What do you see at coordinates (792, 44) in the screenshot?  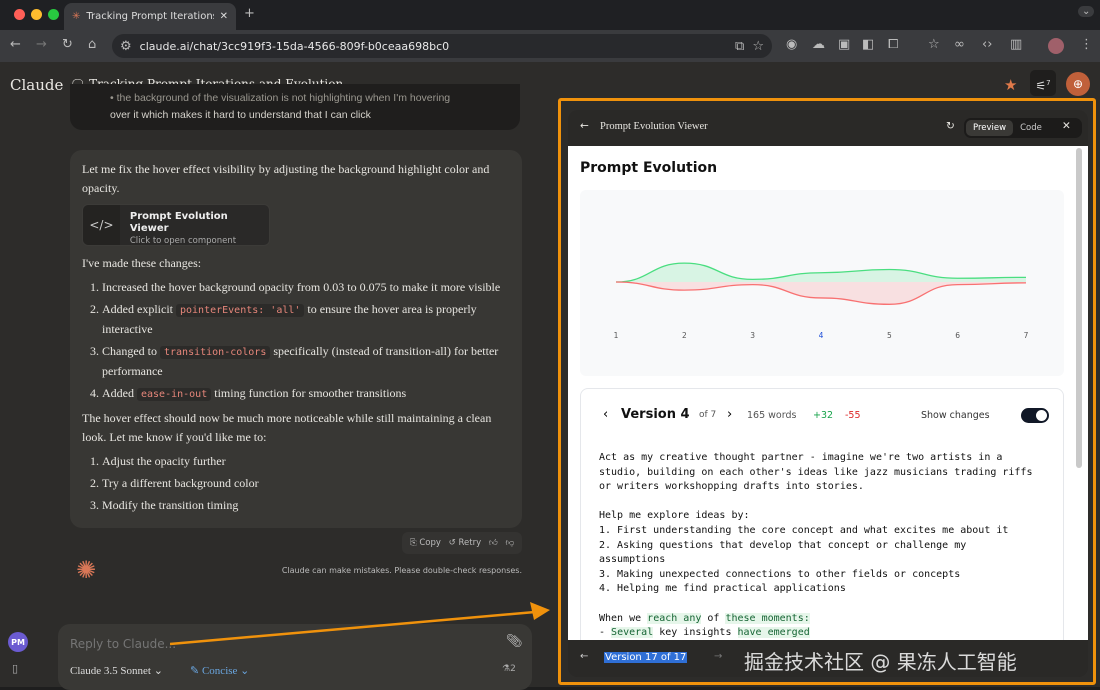 I see `extension-icon: ◉` at bounding box center [792, 44].